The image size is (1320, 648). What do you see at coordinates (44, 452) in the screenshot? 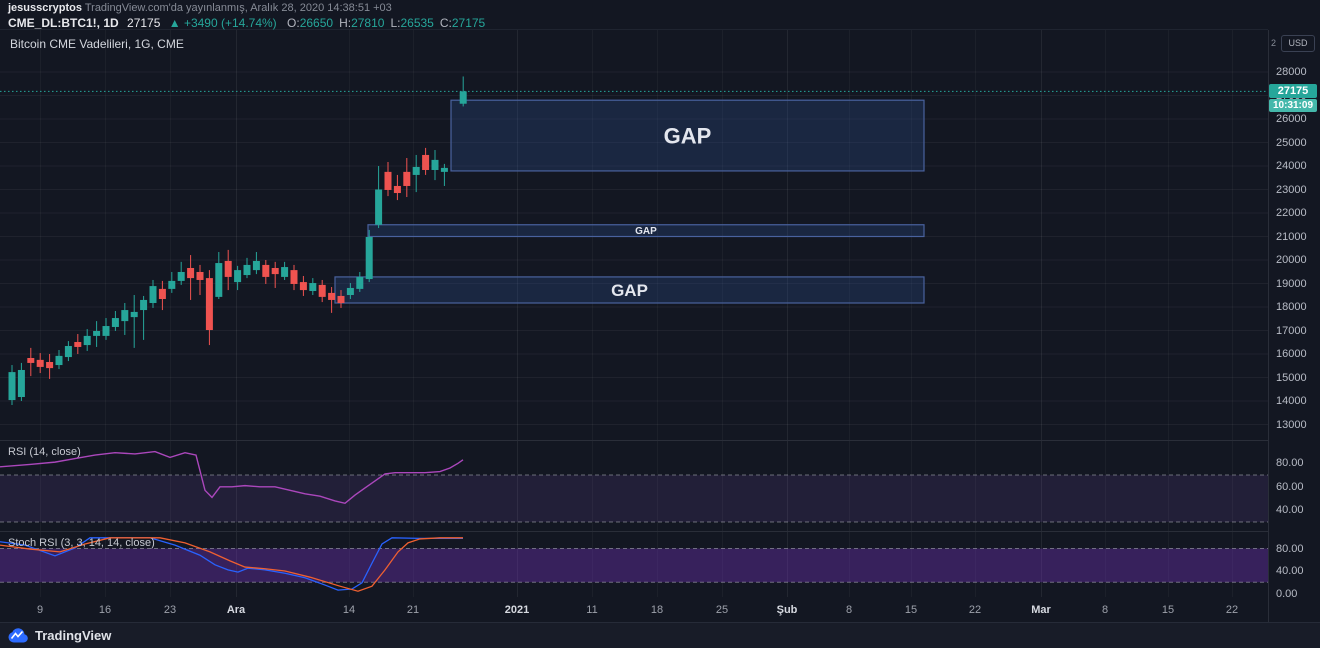
I see `rsi-indicator-label: RSI (14, close)` at bounding box center [44, 452].